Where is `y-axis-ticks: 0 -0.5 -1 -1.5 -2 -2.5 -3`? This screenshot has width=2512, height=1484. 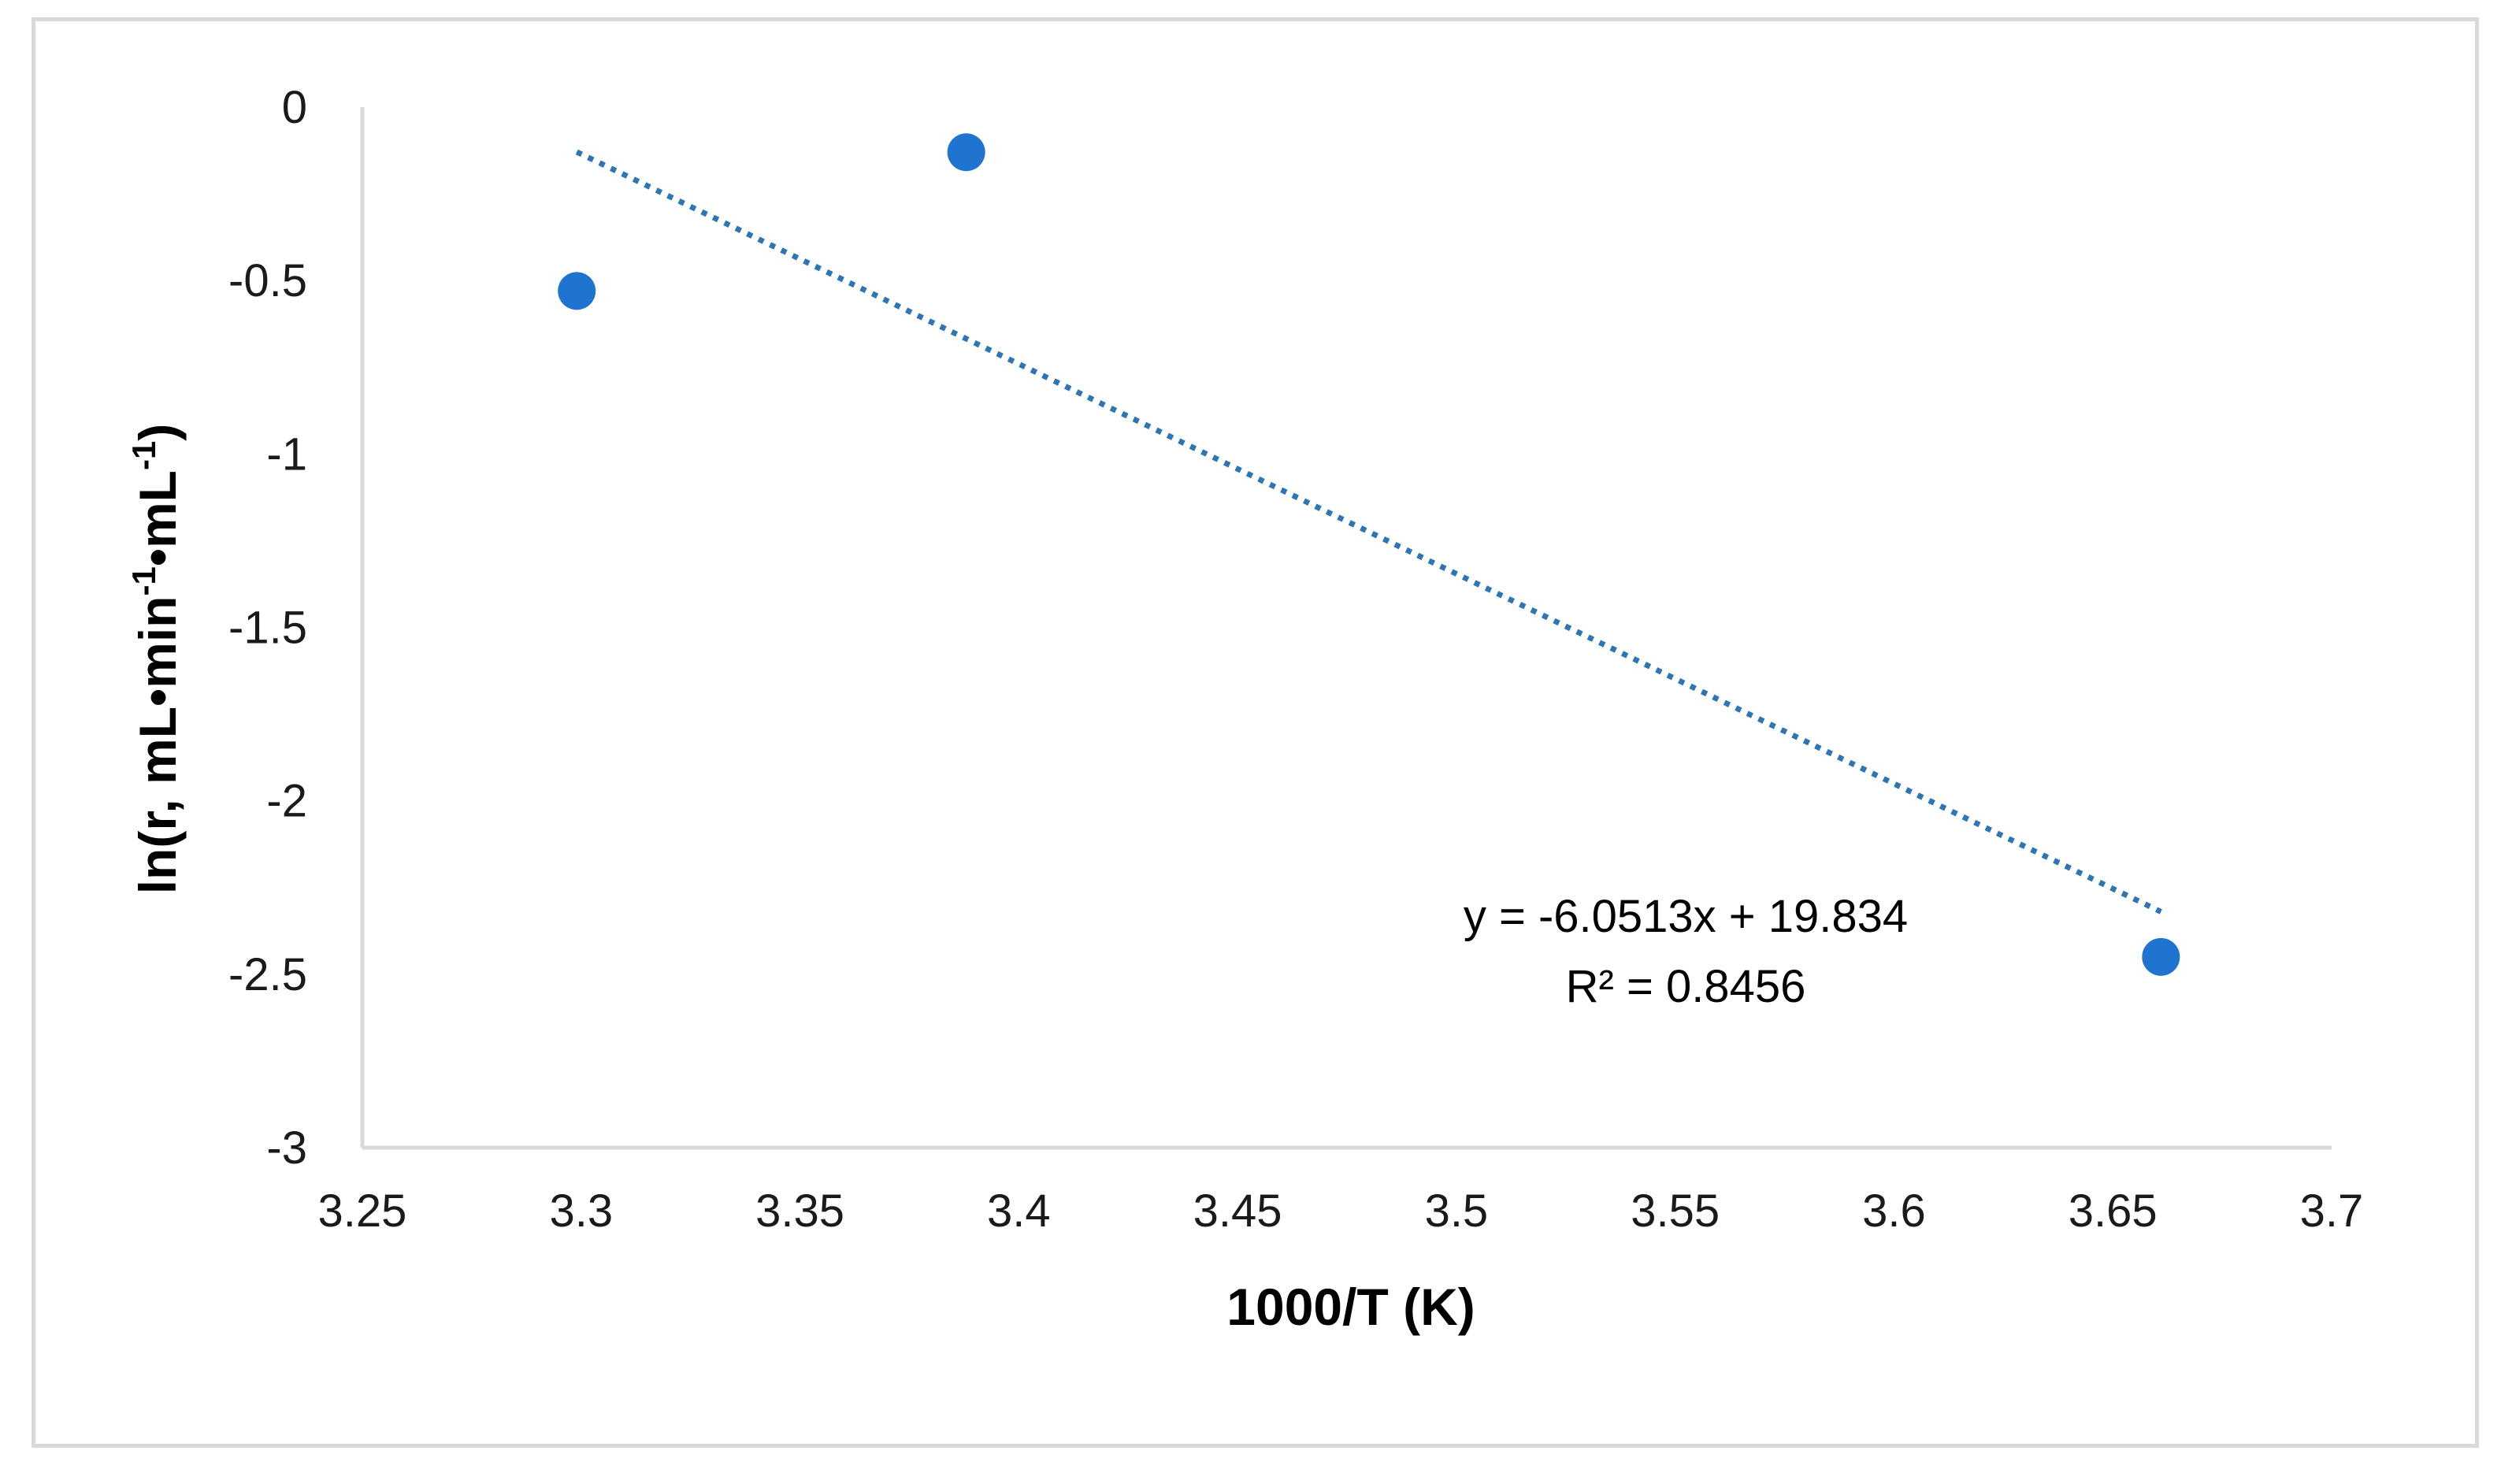 y-axis-ticks: 0 -0.5 -1 -1.5 -2 -2.5 -3 is located at coordinates (267, 628).